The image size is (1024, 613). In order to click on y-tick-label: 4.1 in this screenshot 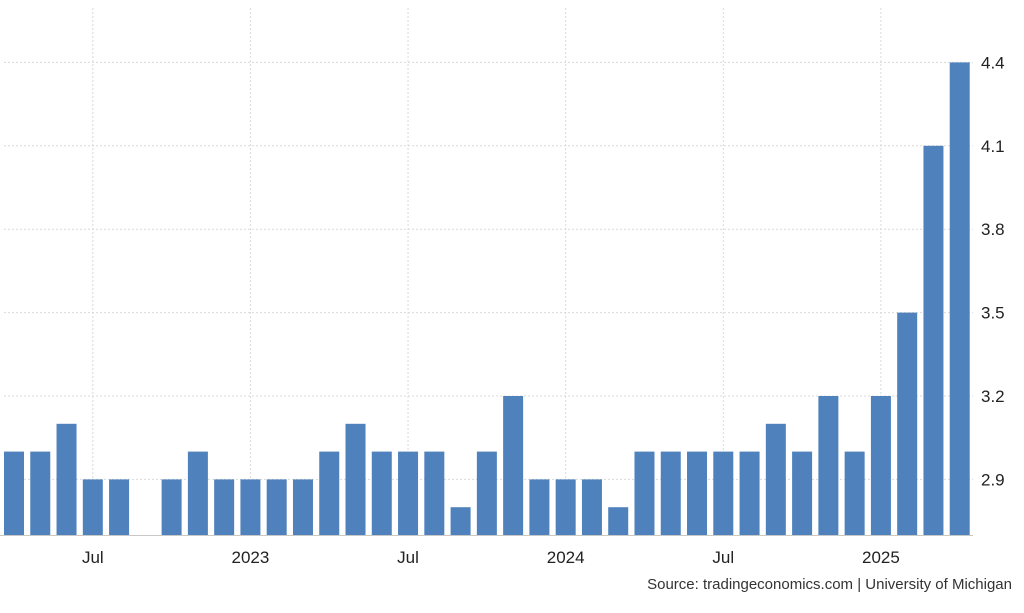, I will do `click(993, 146)`.